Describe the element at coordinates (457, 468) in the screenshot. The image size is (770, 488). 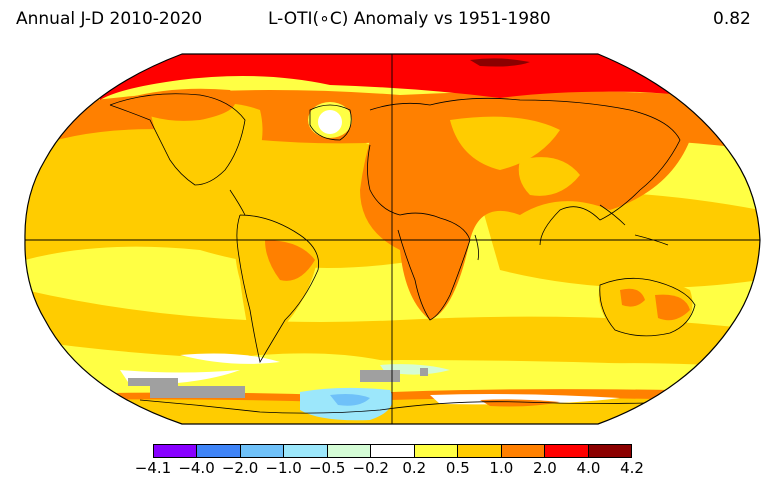
I see `legend-tick-label: 0.5` at that location.